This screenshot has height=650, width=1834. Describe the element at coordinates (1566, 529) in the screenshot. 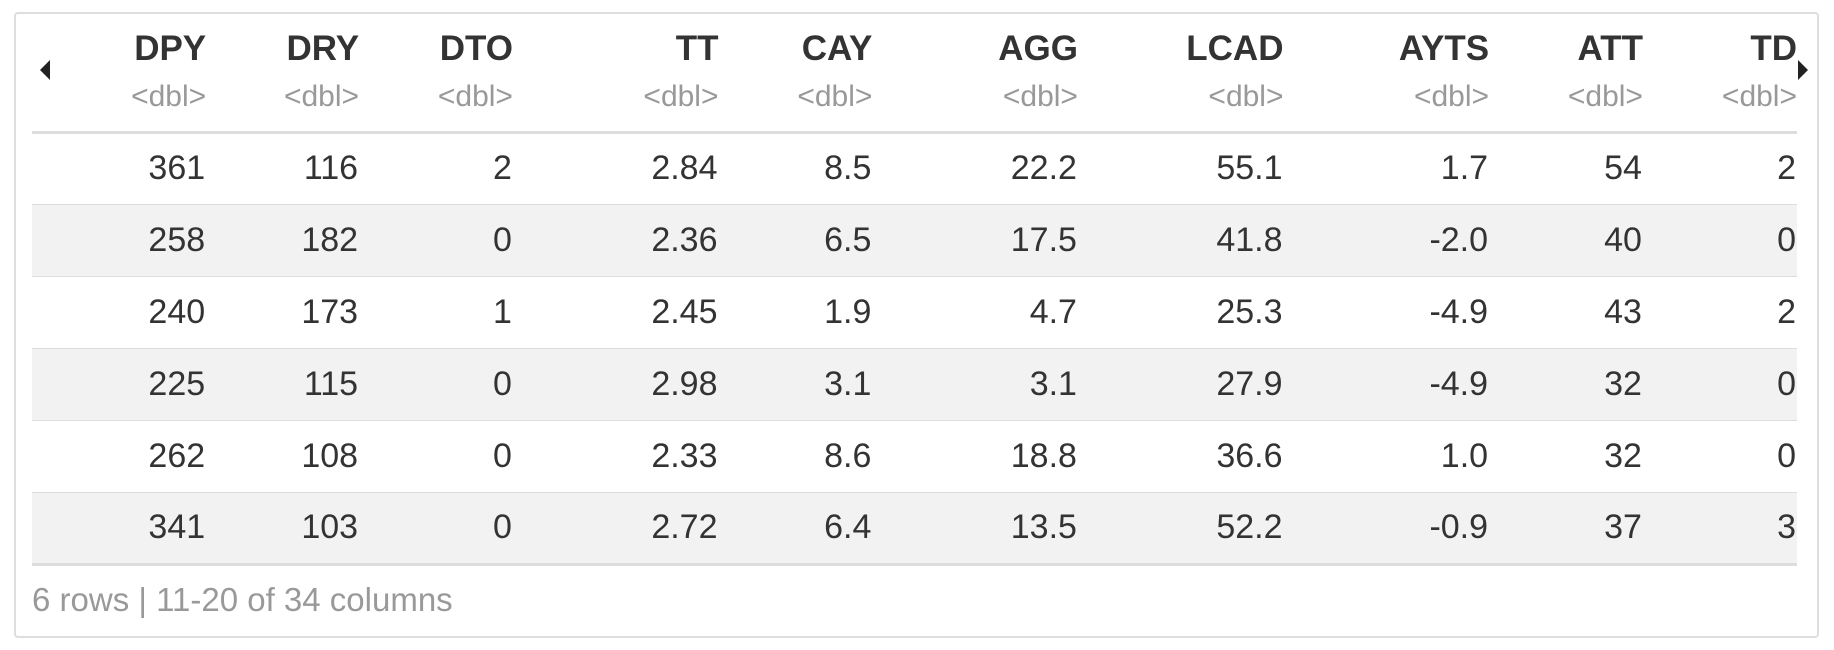

I see `table-cell: 37` at that location.